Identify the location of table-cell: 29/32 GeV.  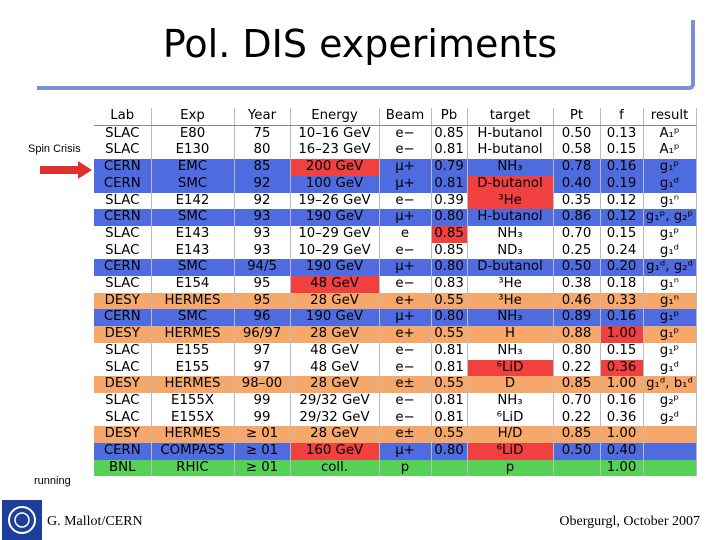
(335, 418).